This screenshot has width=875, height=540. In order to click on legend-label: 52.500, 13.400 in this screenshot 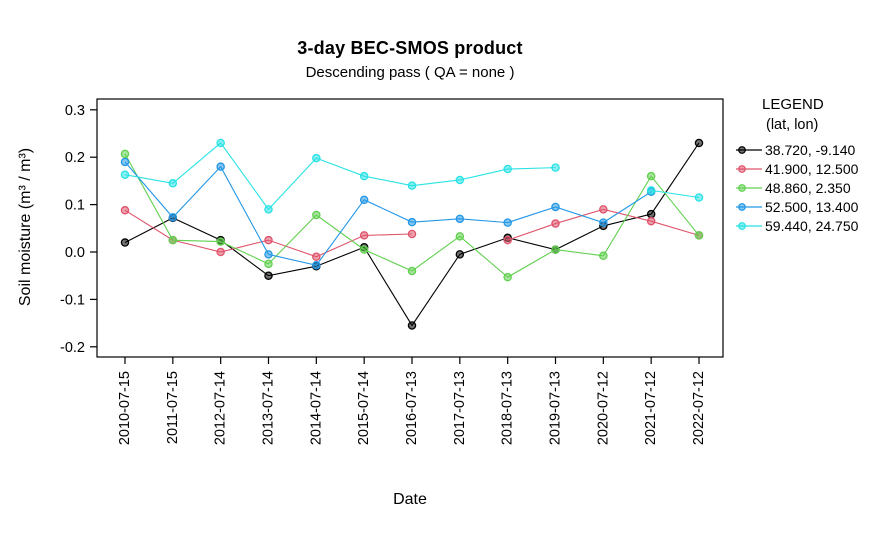, I will do `click(812, 206)`.